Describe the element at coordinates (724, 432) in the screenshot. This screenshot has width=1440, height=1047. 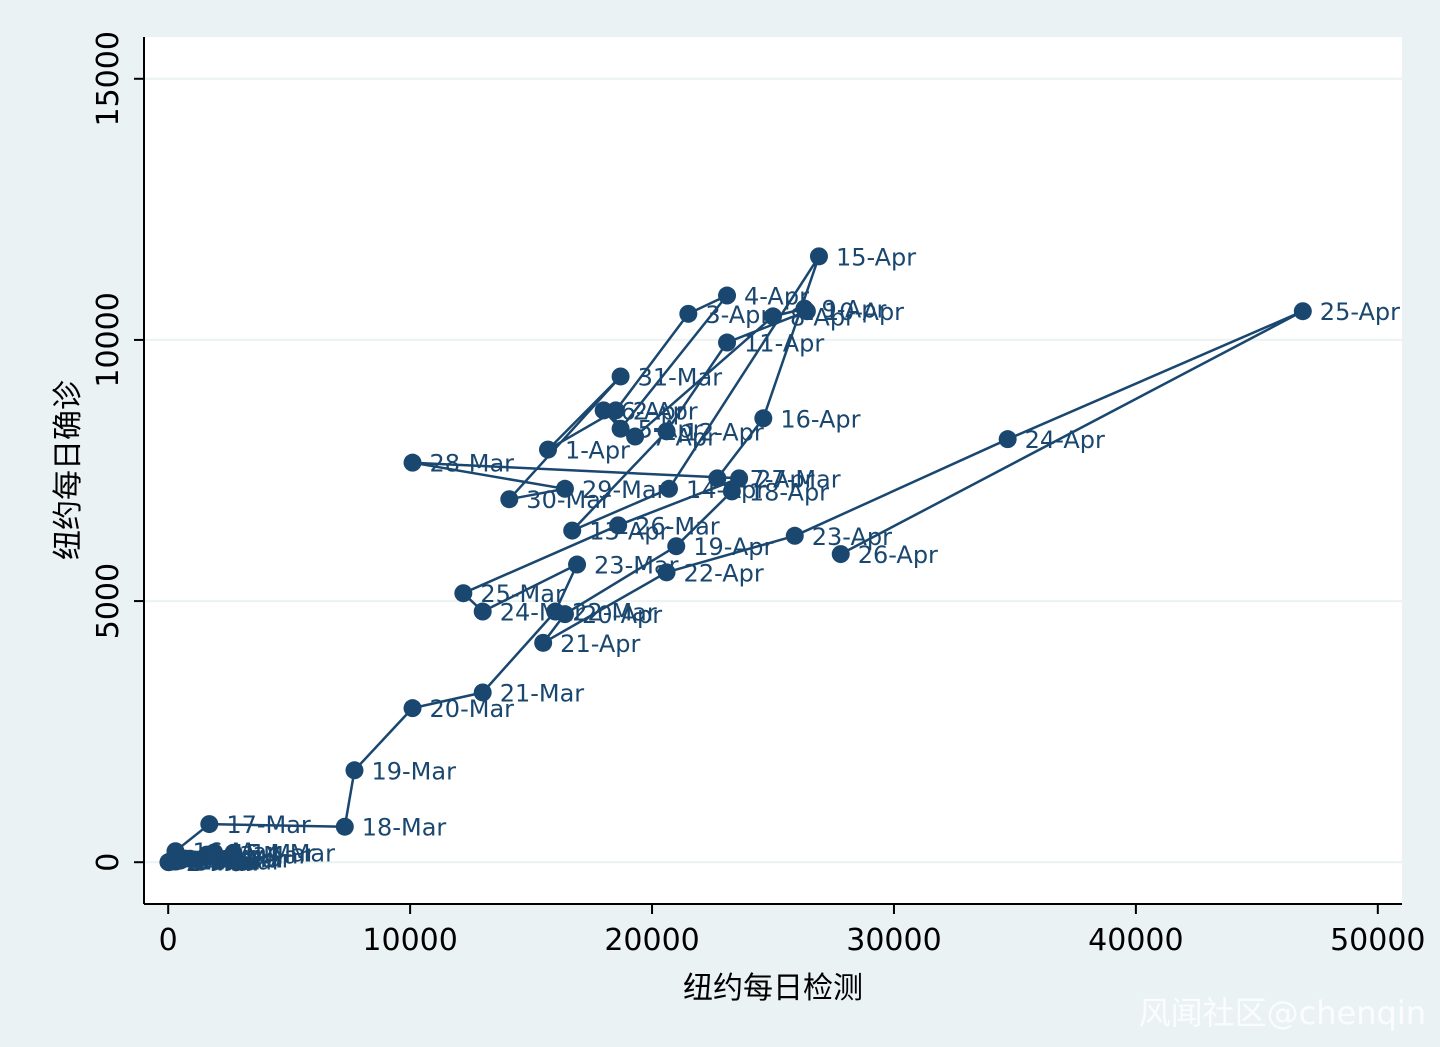
I see `data-point-label: 12-Apr` at that location.